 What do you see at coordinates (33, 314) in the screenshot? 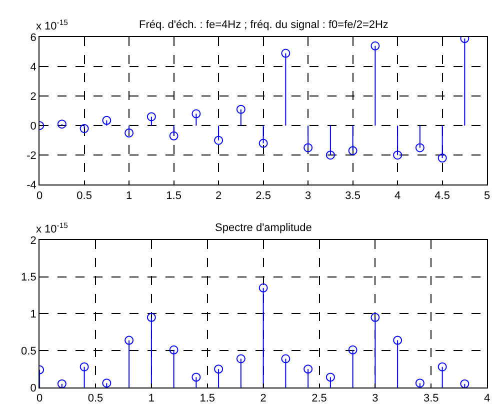
I see `y-tick-label: 1` at bounding box center [33, 314].